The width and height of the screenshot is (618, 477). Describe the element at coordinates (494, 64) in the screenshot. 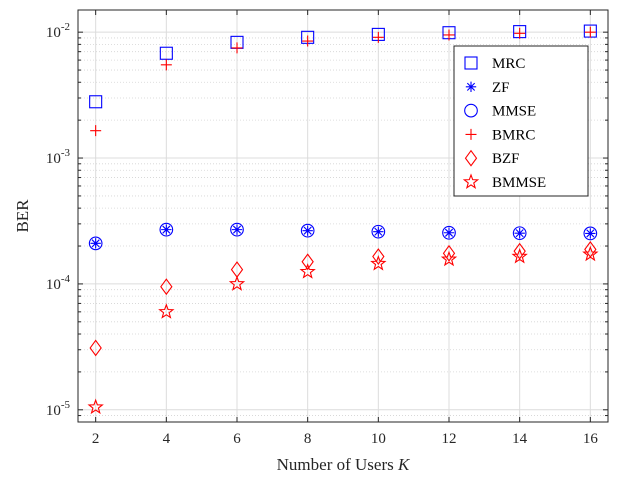

I see `legend-item-mrc: MRC` at that location.